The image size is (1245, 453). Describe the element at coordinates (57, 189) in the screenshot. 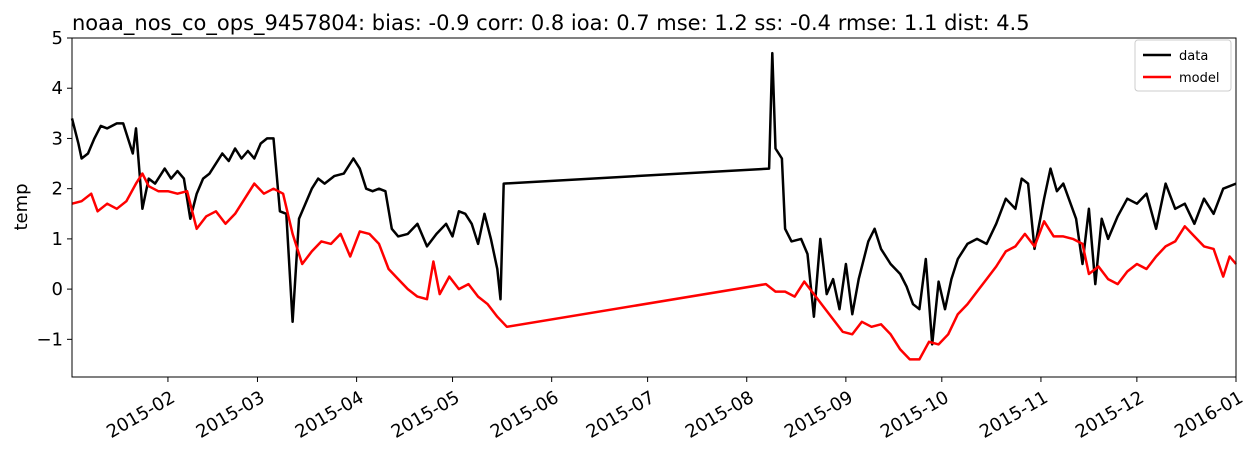

I see `y-tick-label: 2` at that location.